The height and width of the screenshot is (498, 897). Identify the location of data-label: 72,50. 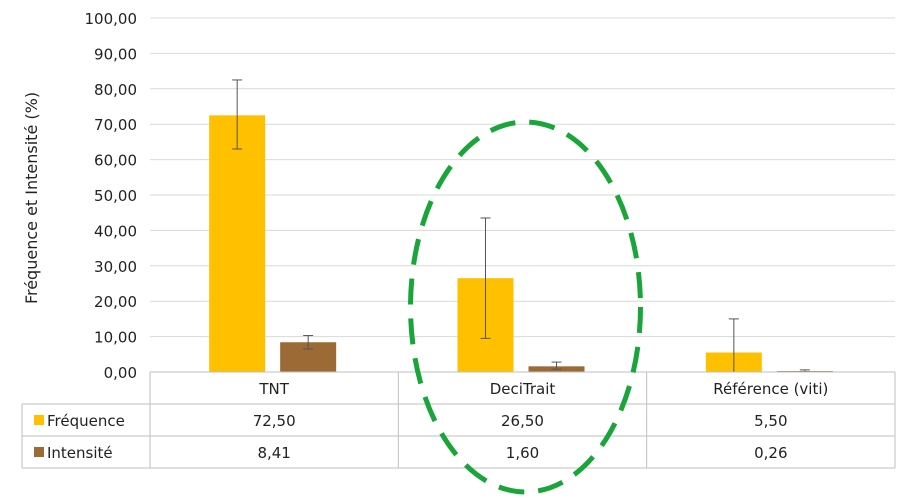
(274, 421).